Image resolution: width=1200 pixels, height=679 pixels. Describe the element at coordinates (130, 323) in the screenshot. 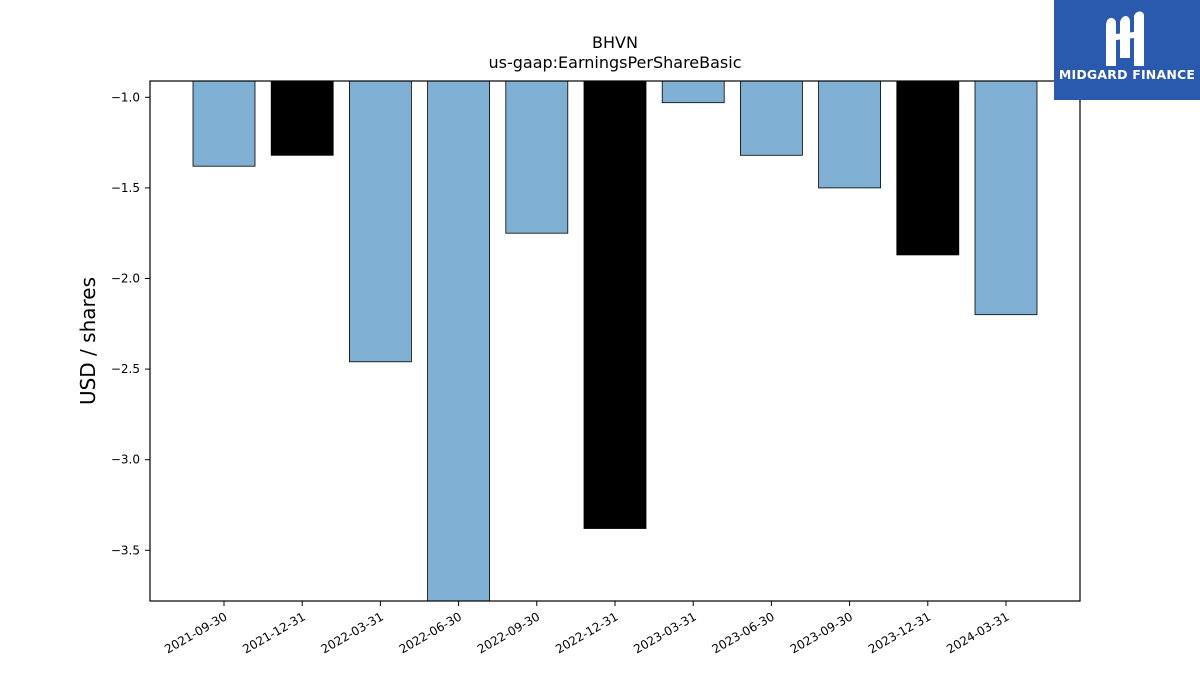

I see `y-axis: −1.0 −1.5 −2.0 −2.5 −3.0 −3.5` at that location.